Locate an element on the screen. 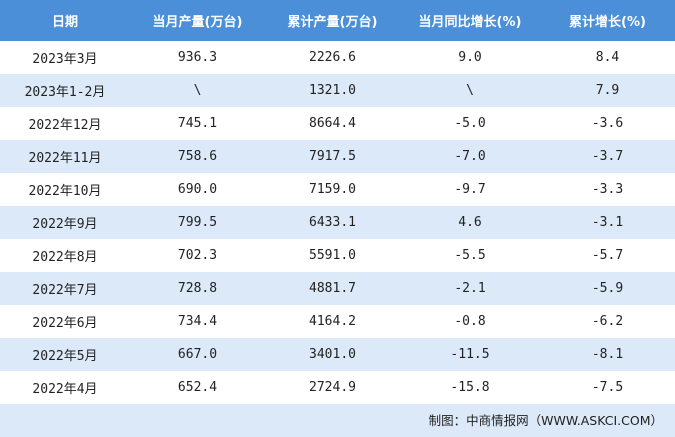  table-cell: 6433.1 is located at coordinates (332, 222).